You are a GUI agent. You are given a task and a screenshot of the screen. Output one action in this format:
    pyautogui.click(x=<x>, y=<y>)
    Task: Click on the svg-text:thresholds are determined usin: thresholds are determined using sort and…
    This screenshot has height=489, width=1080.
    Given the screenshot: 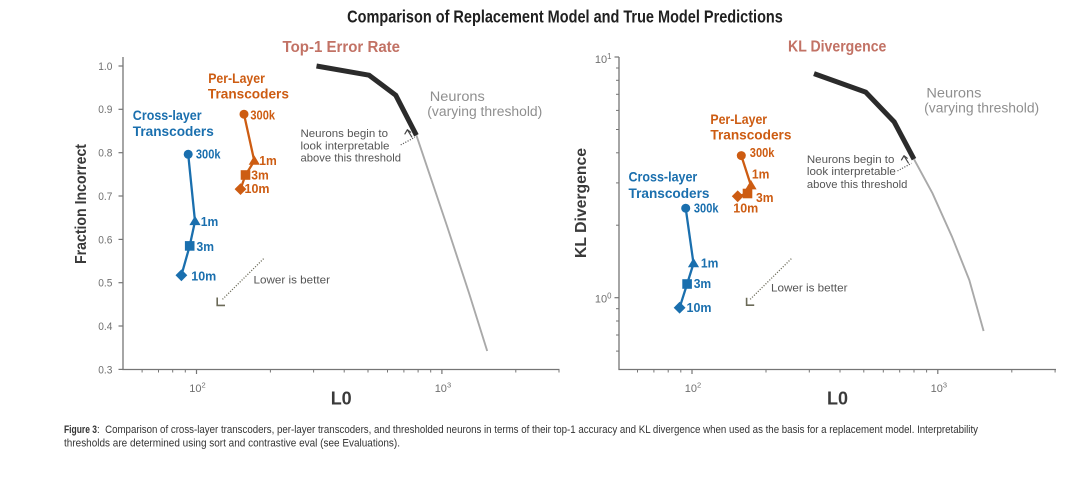 What is the action you would take?
    pyautogui.click(x=232, y=444)
    